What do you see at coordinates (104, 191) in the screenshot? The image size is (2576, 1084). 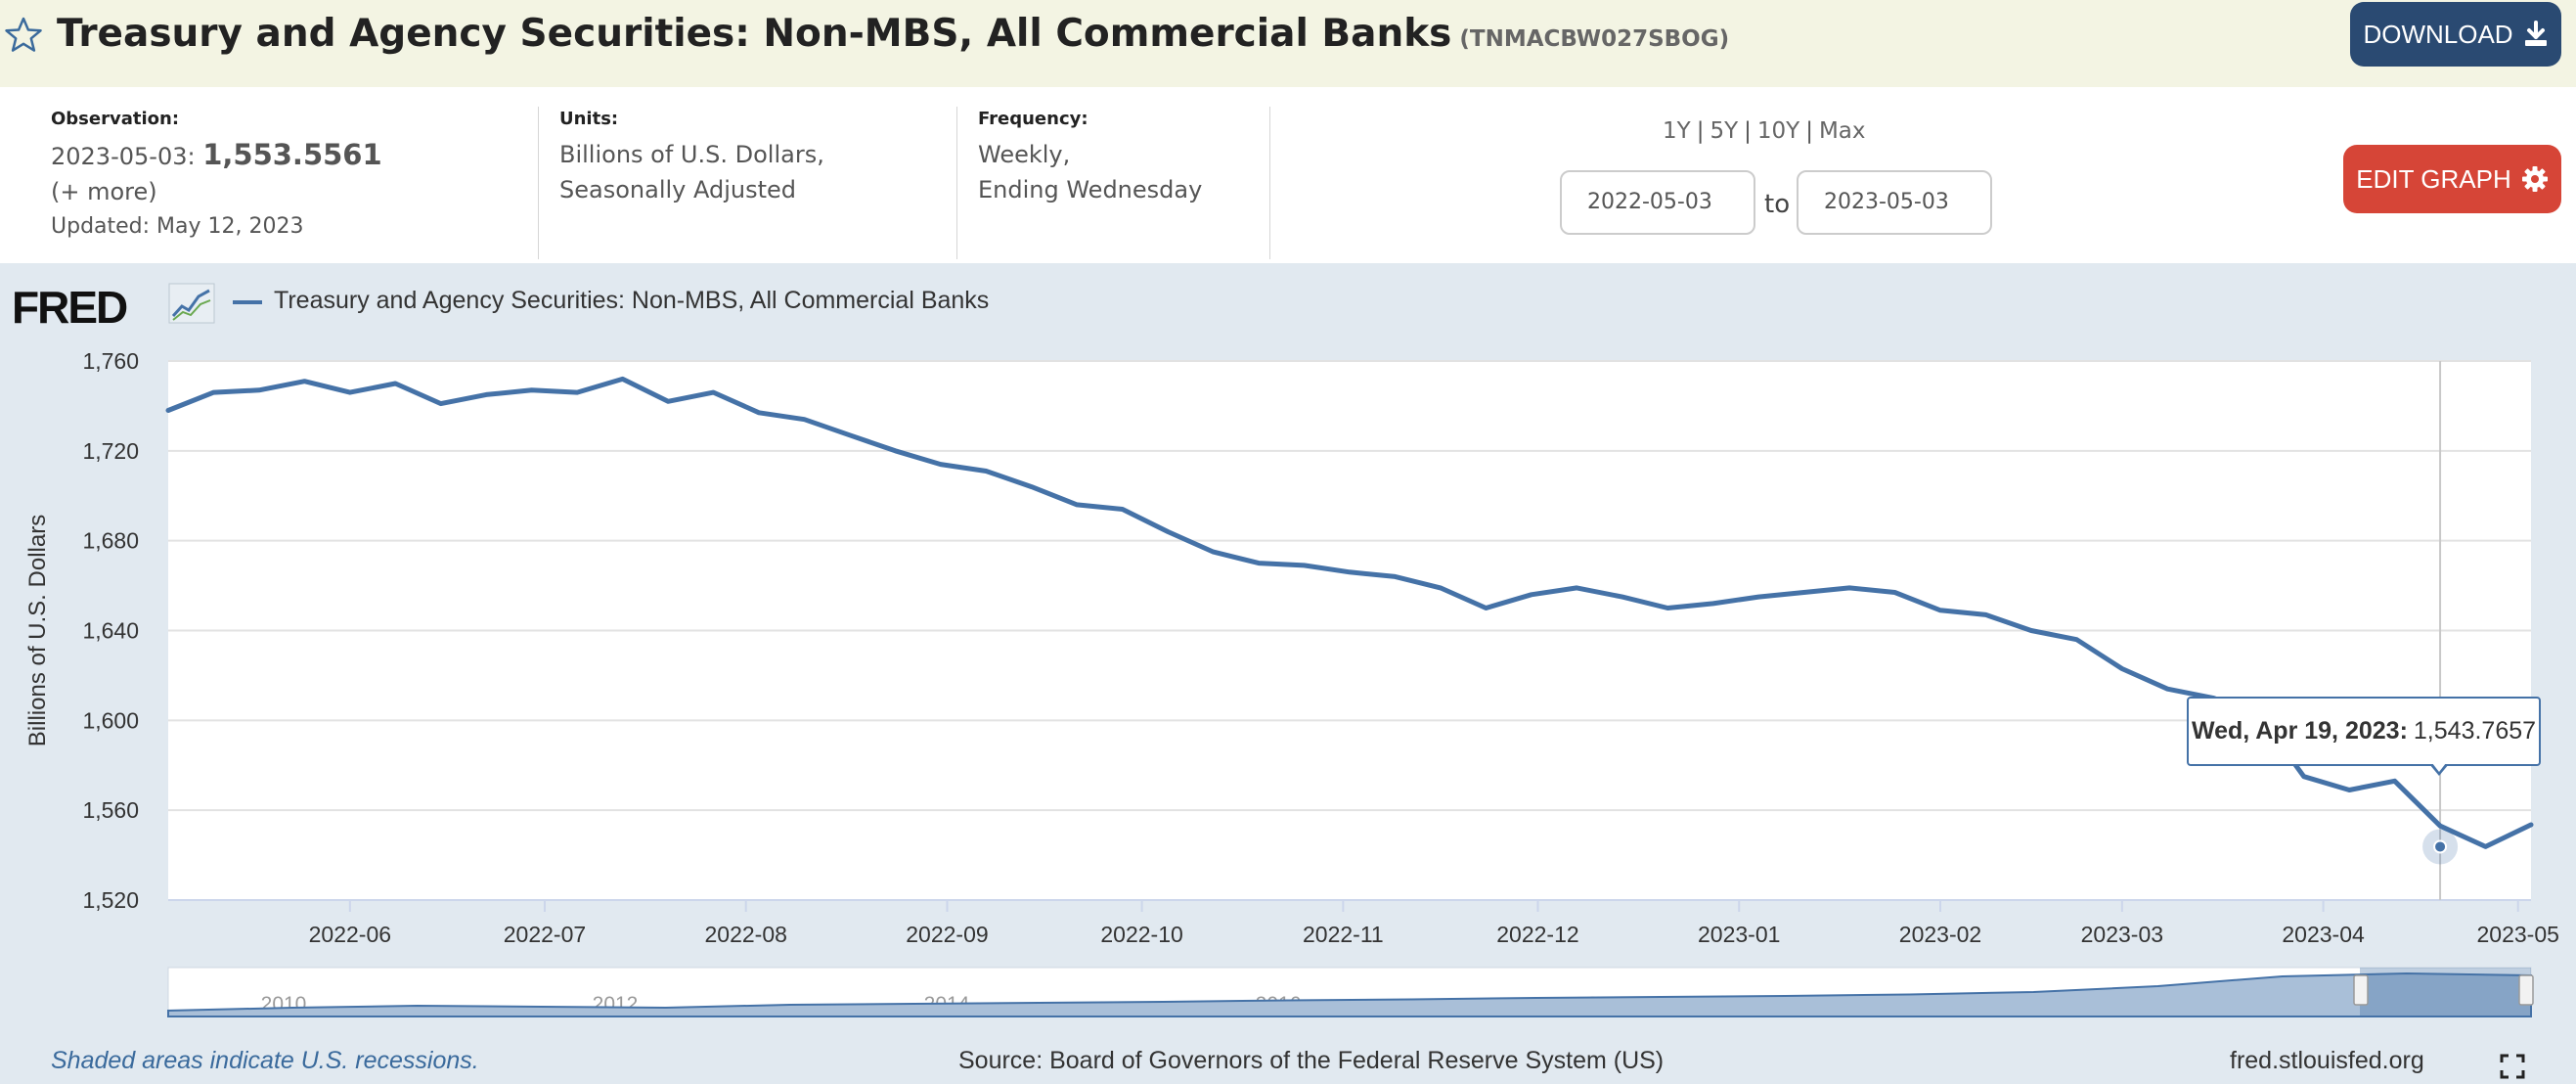 I see `observation-more-link: (+ more)` at bounding box center [104, 191].